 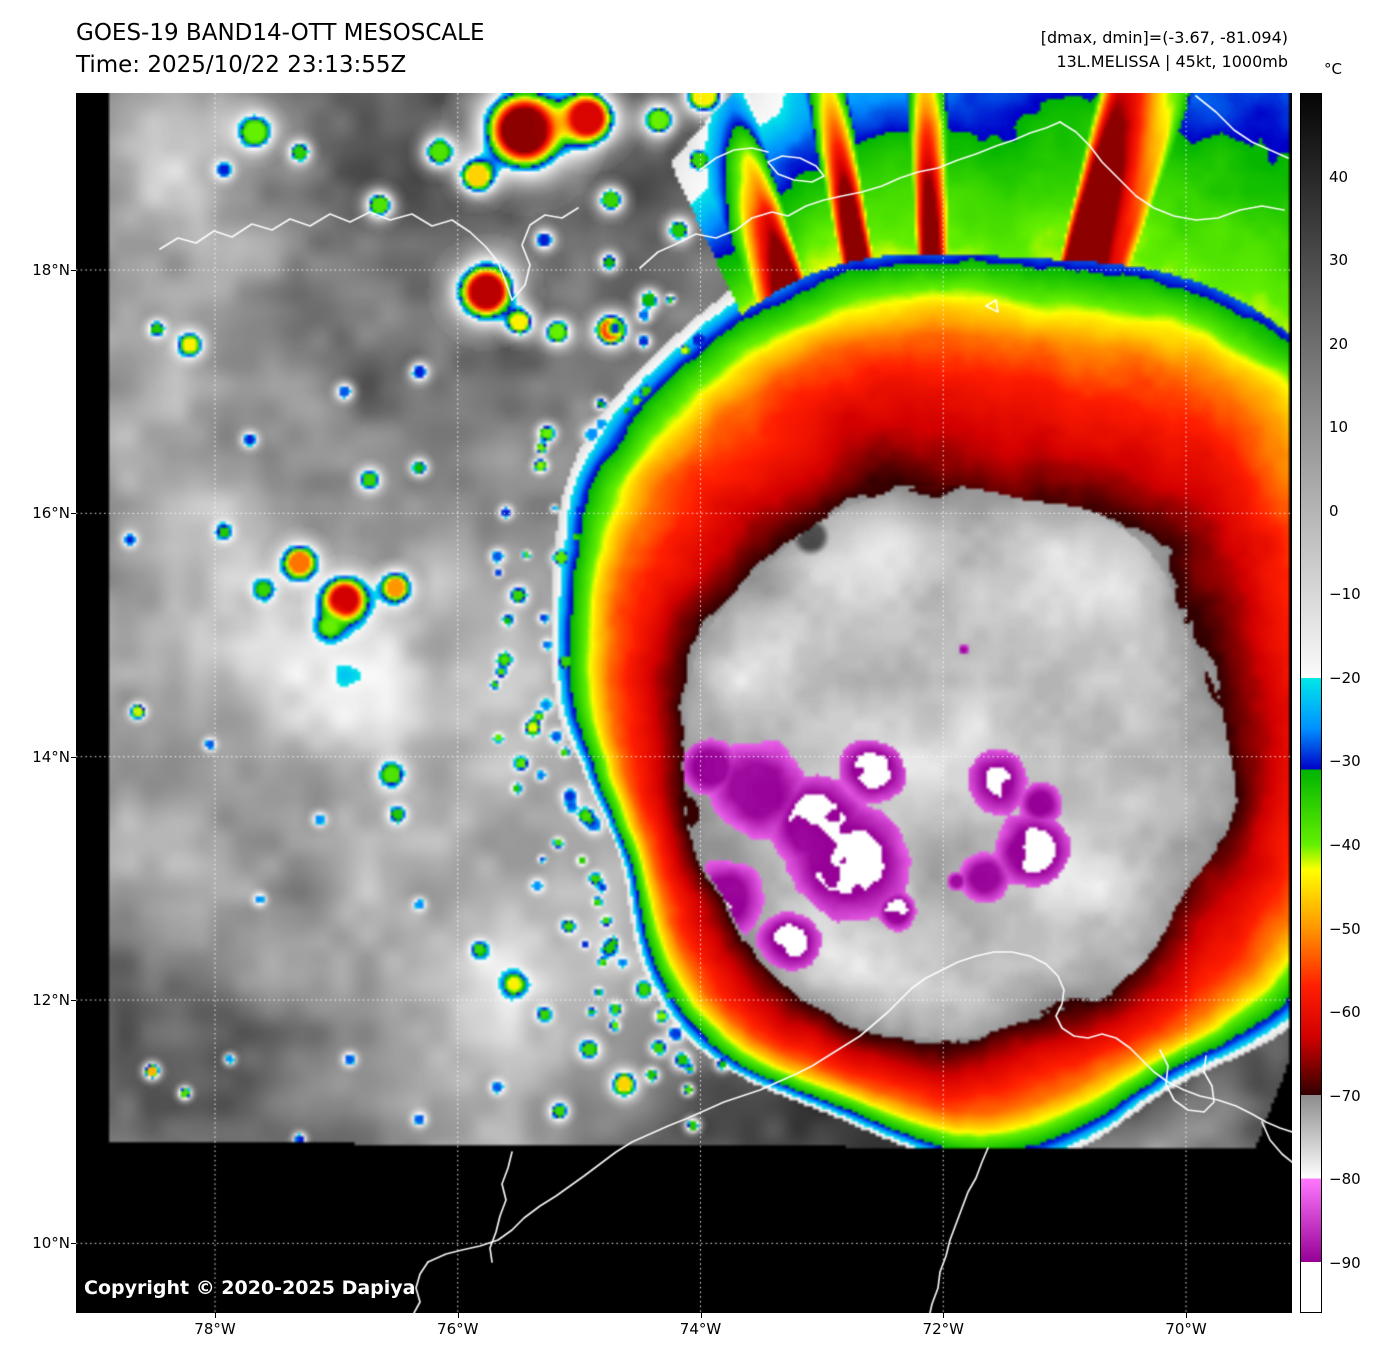 What do you see at coordinates (1339, 176) in the screenshot?
I see `colorbar-tick-label: 40` at bounding box center [1339, 176].